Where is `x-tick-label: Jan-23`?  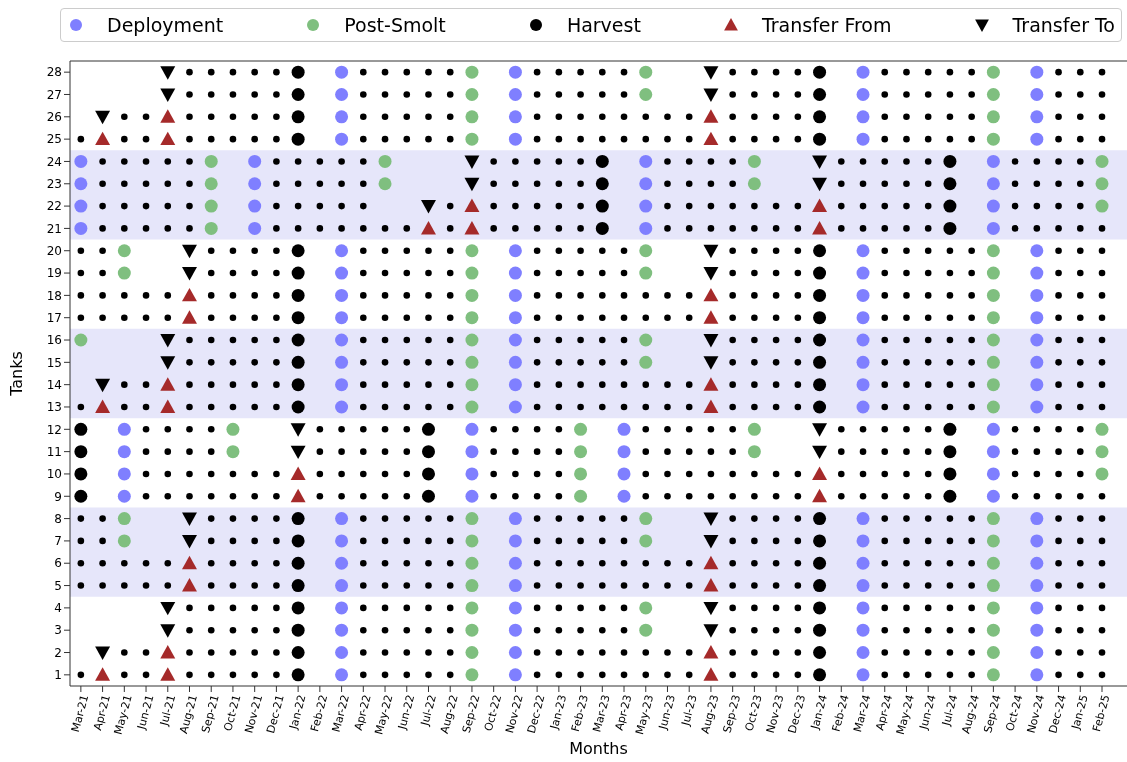
x-tick-label: Jan-23 is located at coordinates (558, 712).